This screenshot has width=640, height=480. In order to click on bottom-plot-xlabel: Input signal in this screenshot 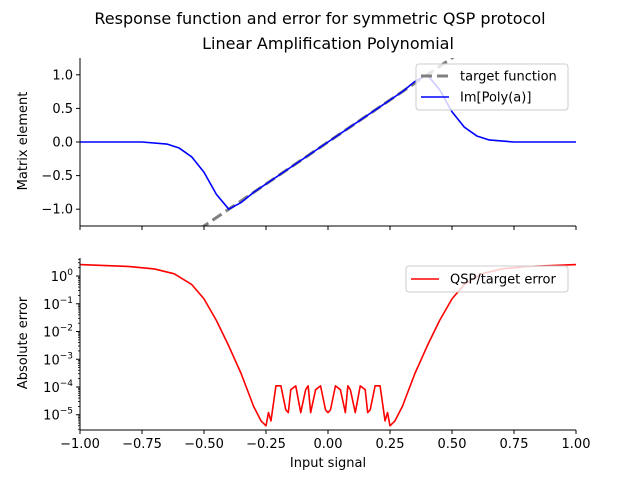, I will do `click(328, 463)`.